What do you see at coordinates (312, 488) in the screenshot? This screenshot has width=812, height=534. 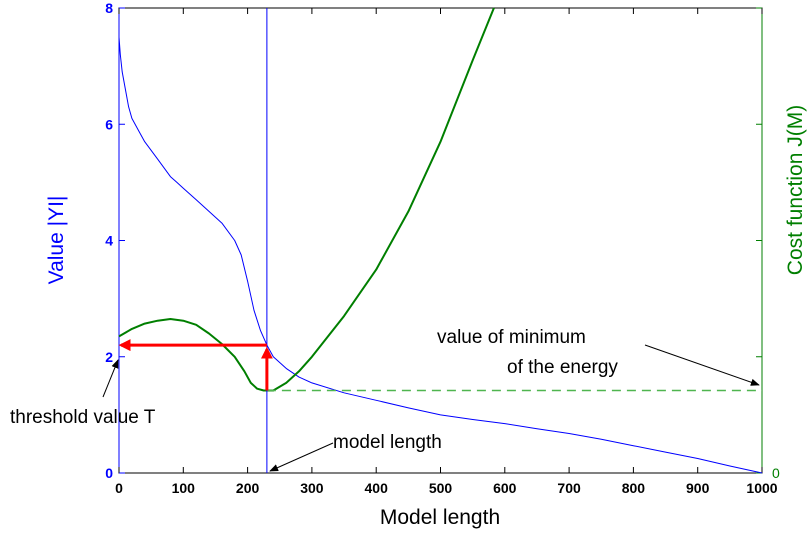 I see `x-tick-label: 300` at bounding box center [312, 488].